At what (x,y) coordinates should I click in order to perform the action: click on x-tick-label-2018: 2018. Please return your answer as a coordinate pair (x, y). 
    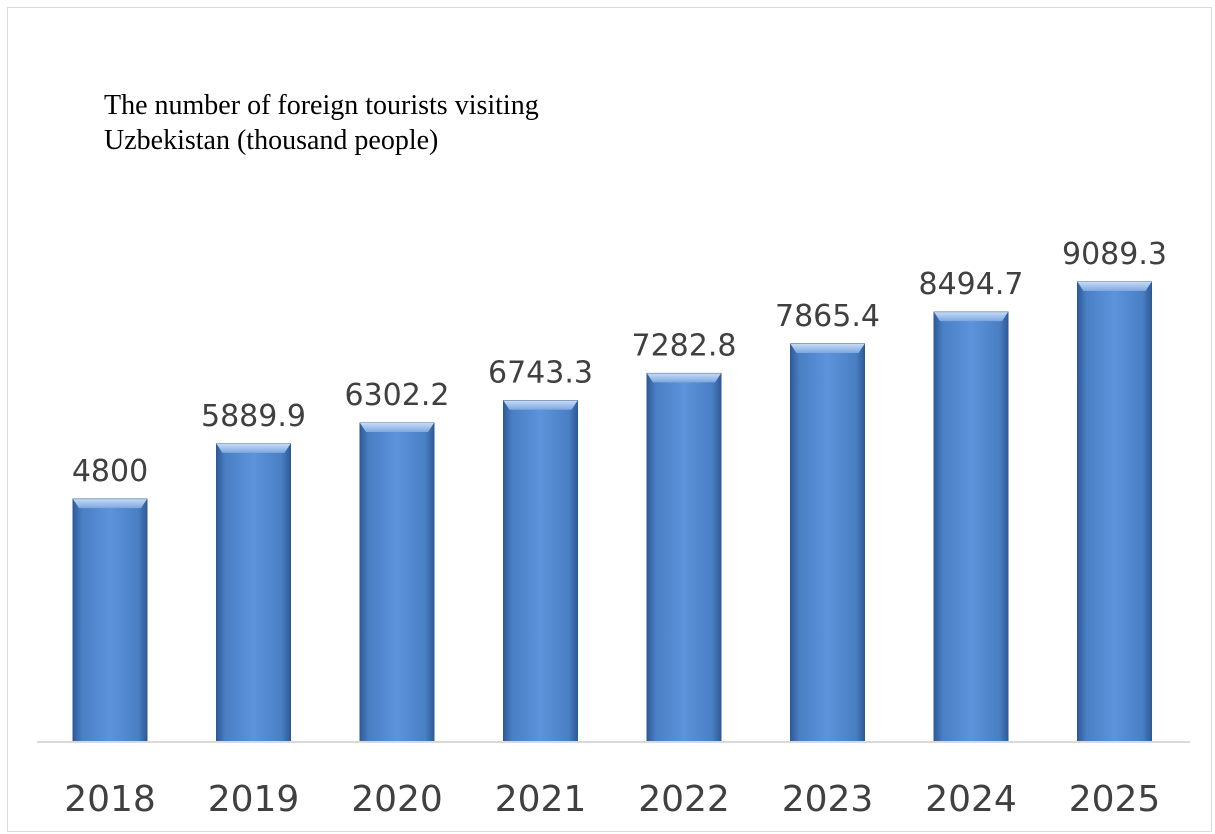
    Looking at the image, I should click on (110, 799).